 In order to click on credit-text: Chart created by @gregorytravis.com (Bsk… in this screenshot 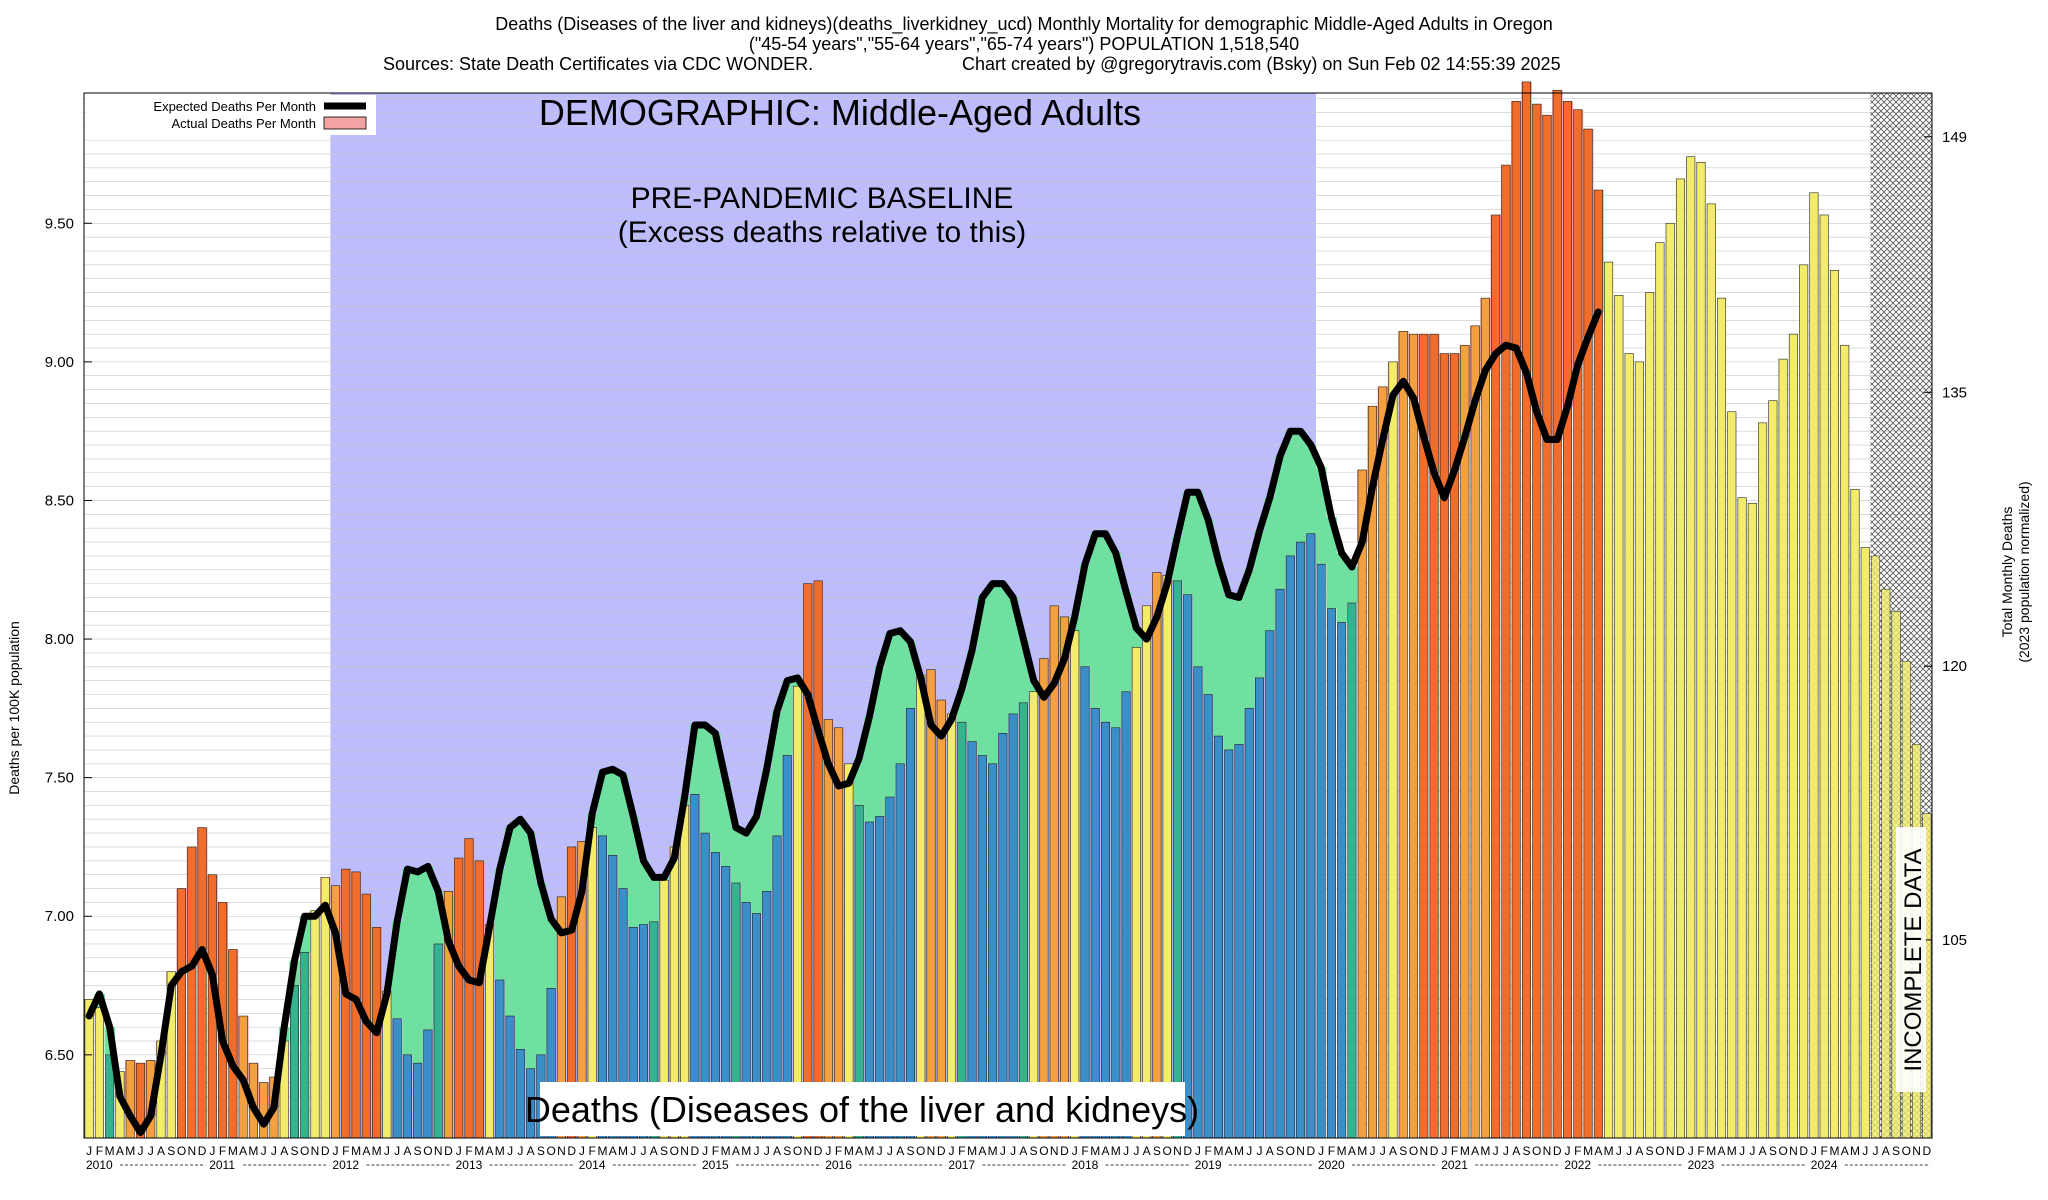, I will do `click(1261, 64)`.